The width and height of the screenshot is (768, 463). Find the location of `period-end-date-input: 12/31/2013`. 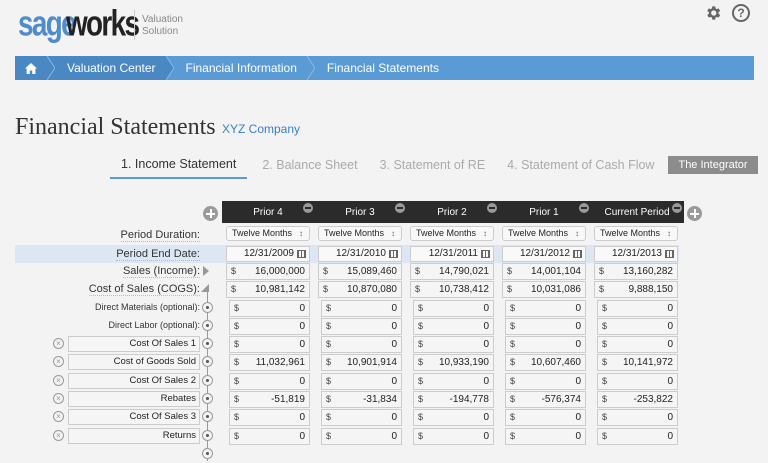

period-end-date-input: 12/31/2013 is located at coordinates (636, 254).